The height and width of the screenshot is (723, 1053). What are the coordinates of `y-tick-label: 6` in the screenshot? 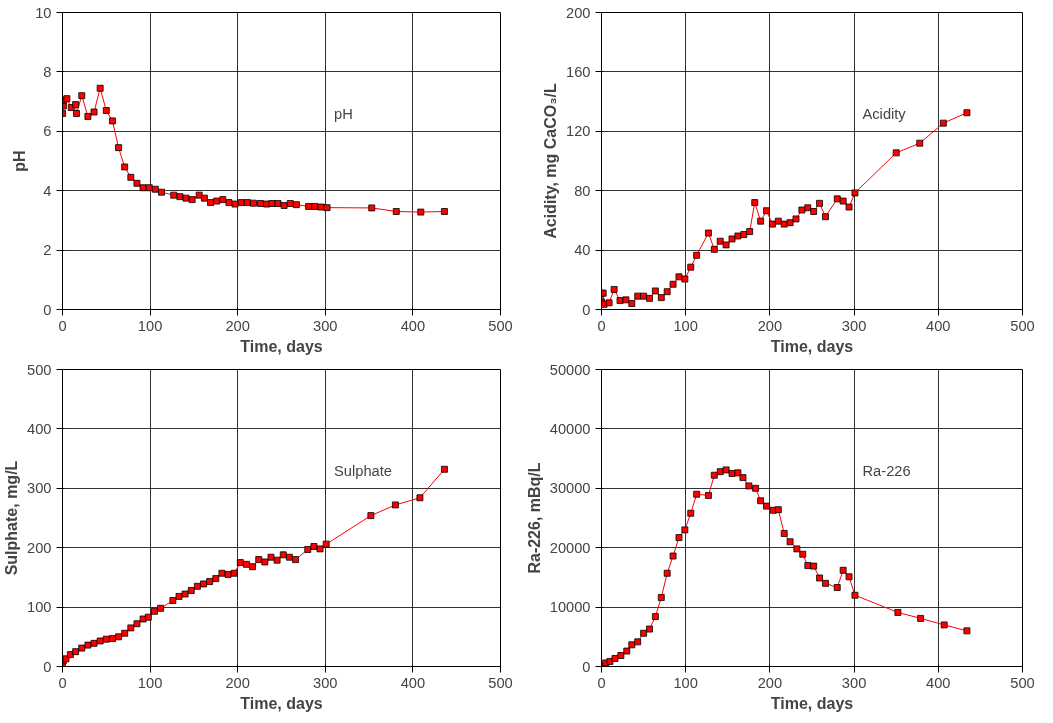 It's located at (47, 131).